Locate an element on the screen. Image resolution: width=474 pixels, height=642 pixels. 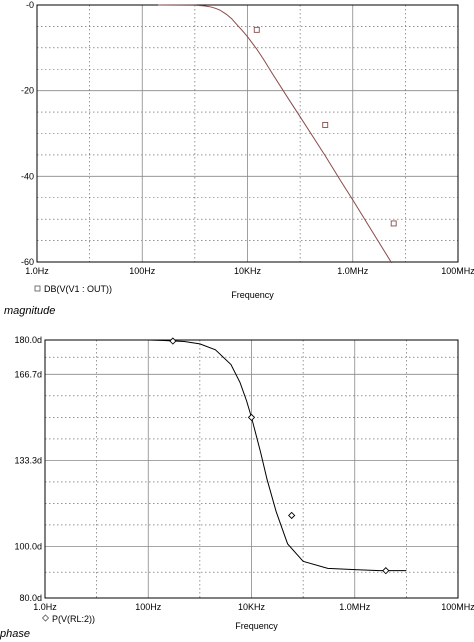
phase-x-tick-label: 100Hz is located at coordinates (148, 607).